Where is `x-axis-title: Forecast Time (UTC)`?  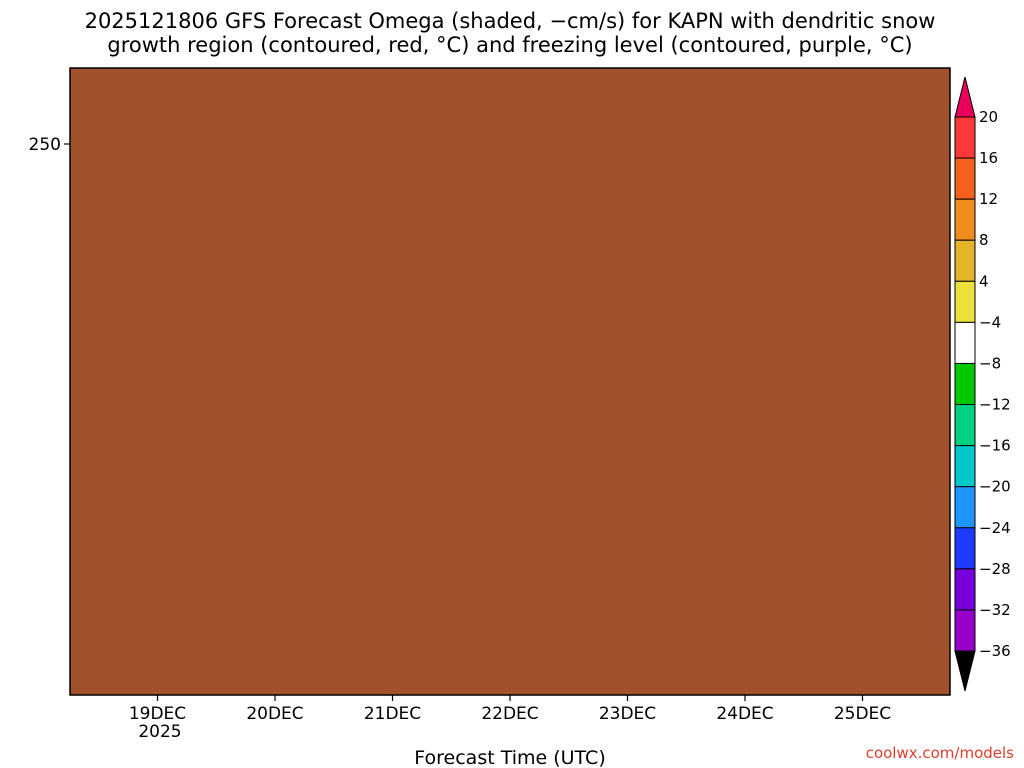 x-axis-title: Forecast Time (UTC) is located at coordinates (509, 757).